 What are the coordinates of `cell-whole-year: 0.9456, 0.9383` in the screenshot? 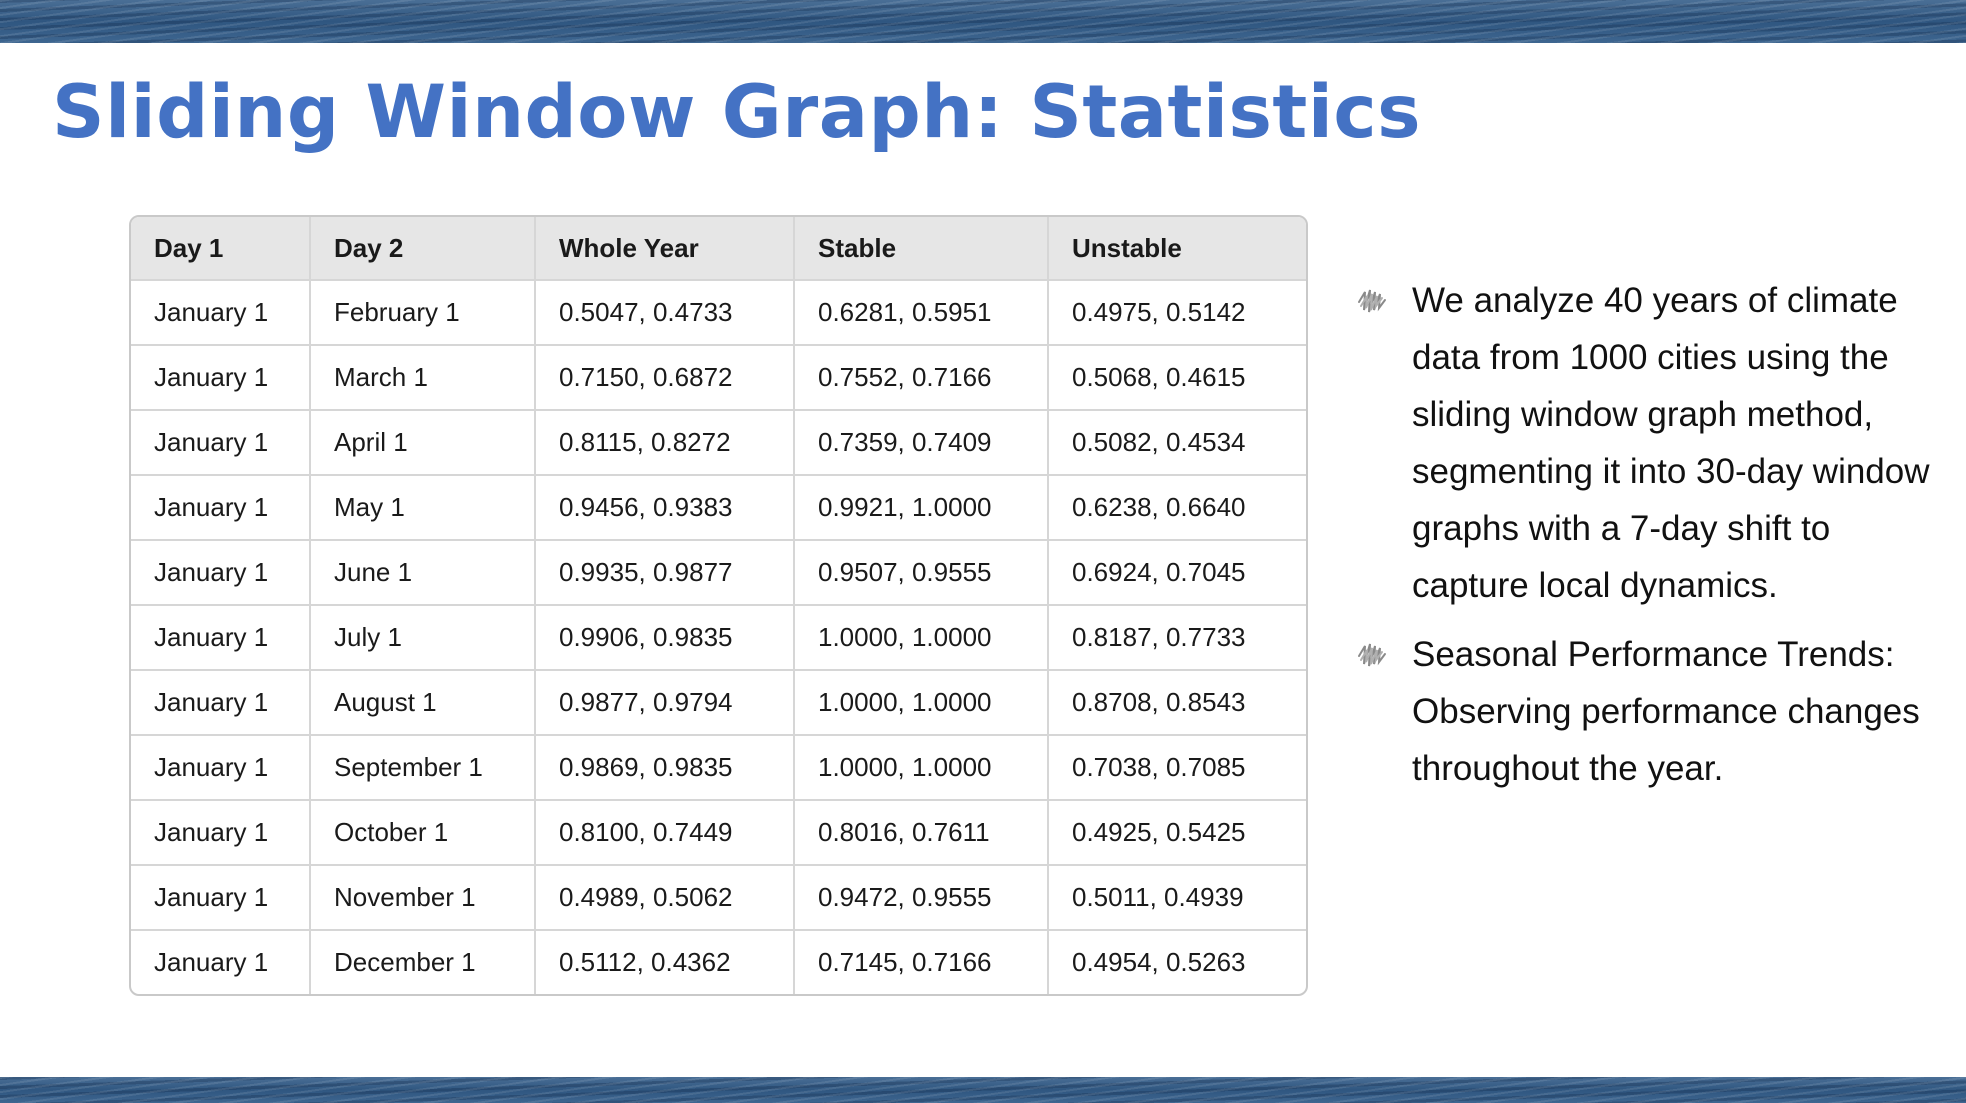 It's located at (665, 508).